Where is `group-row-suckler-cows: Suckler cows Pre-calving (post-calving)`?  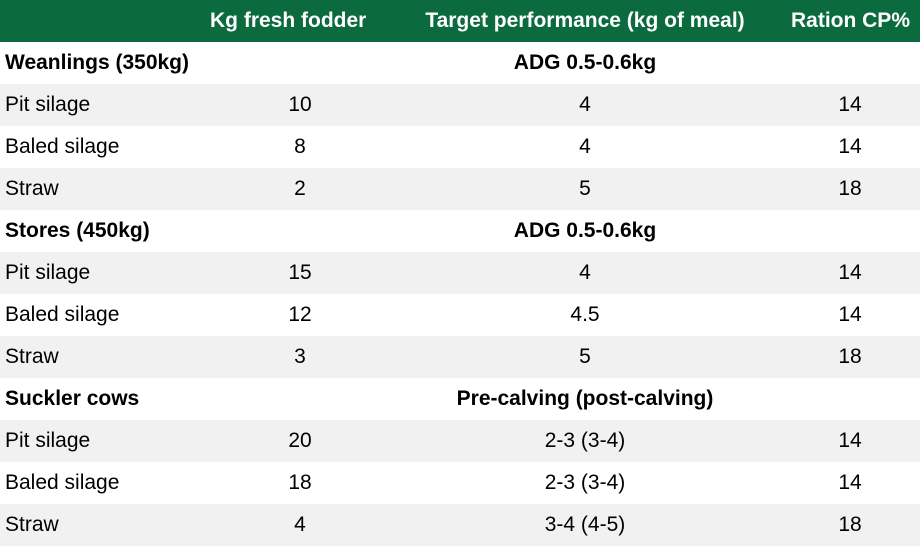
group-row-suckler-cows: Suckler cows Pre-calving (post-calving) is located at coordinates (460, 399).